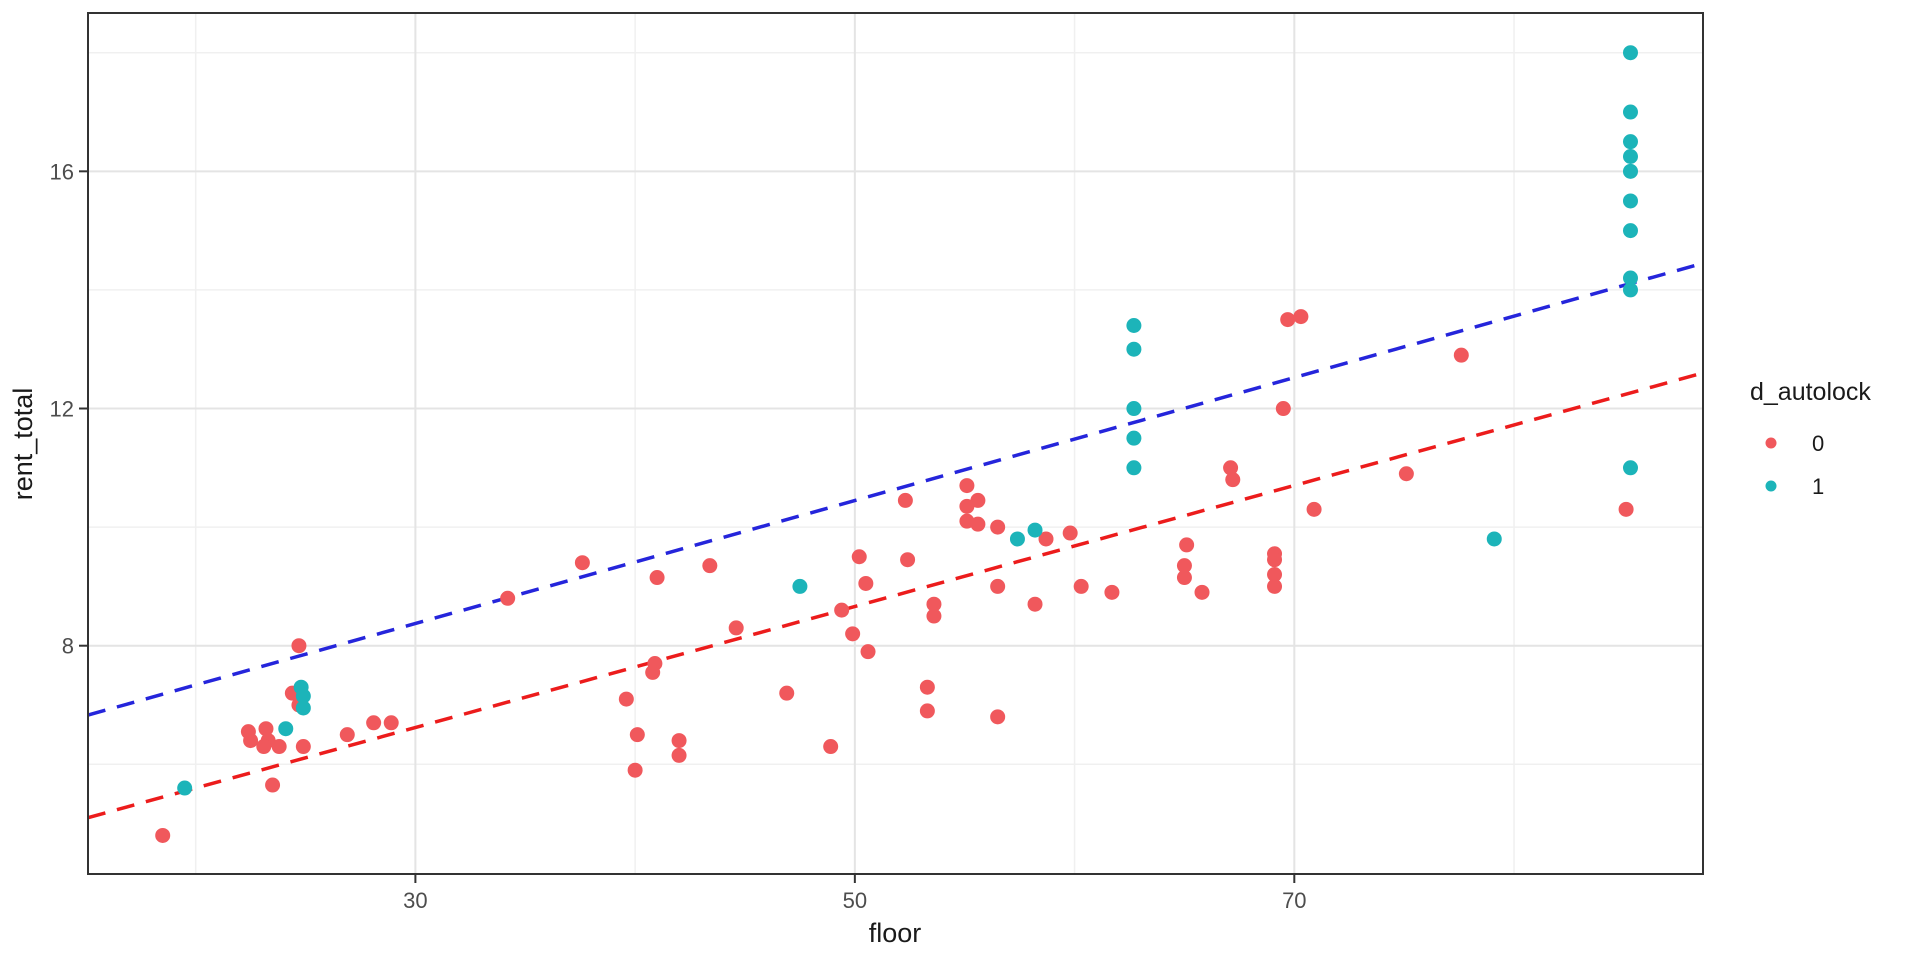 Image resolution: width=1920 pixels, height=965 pixels. I want to click on legend-title: d_autolock, so click(1810, 392).